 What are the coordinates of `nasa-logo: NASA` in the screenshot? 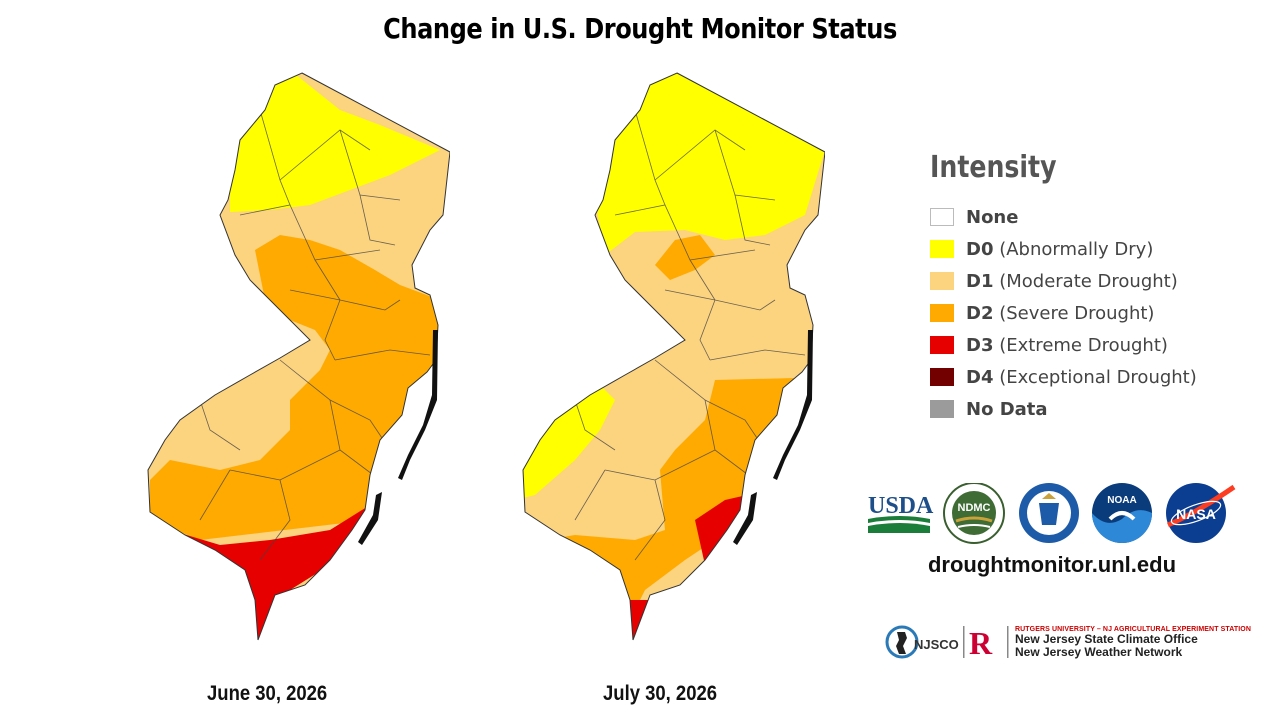 It's located at (1201, 513).